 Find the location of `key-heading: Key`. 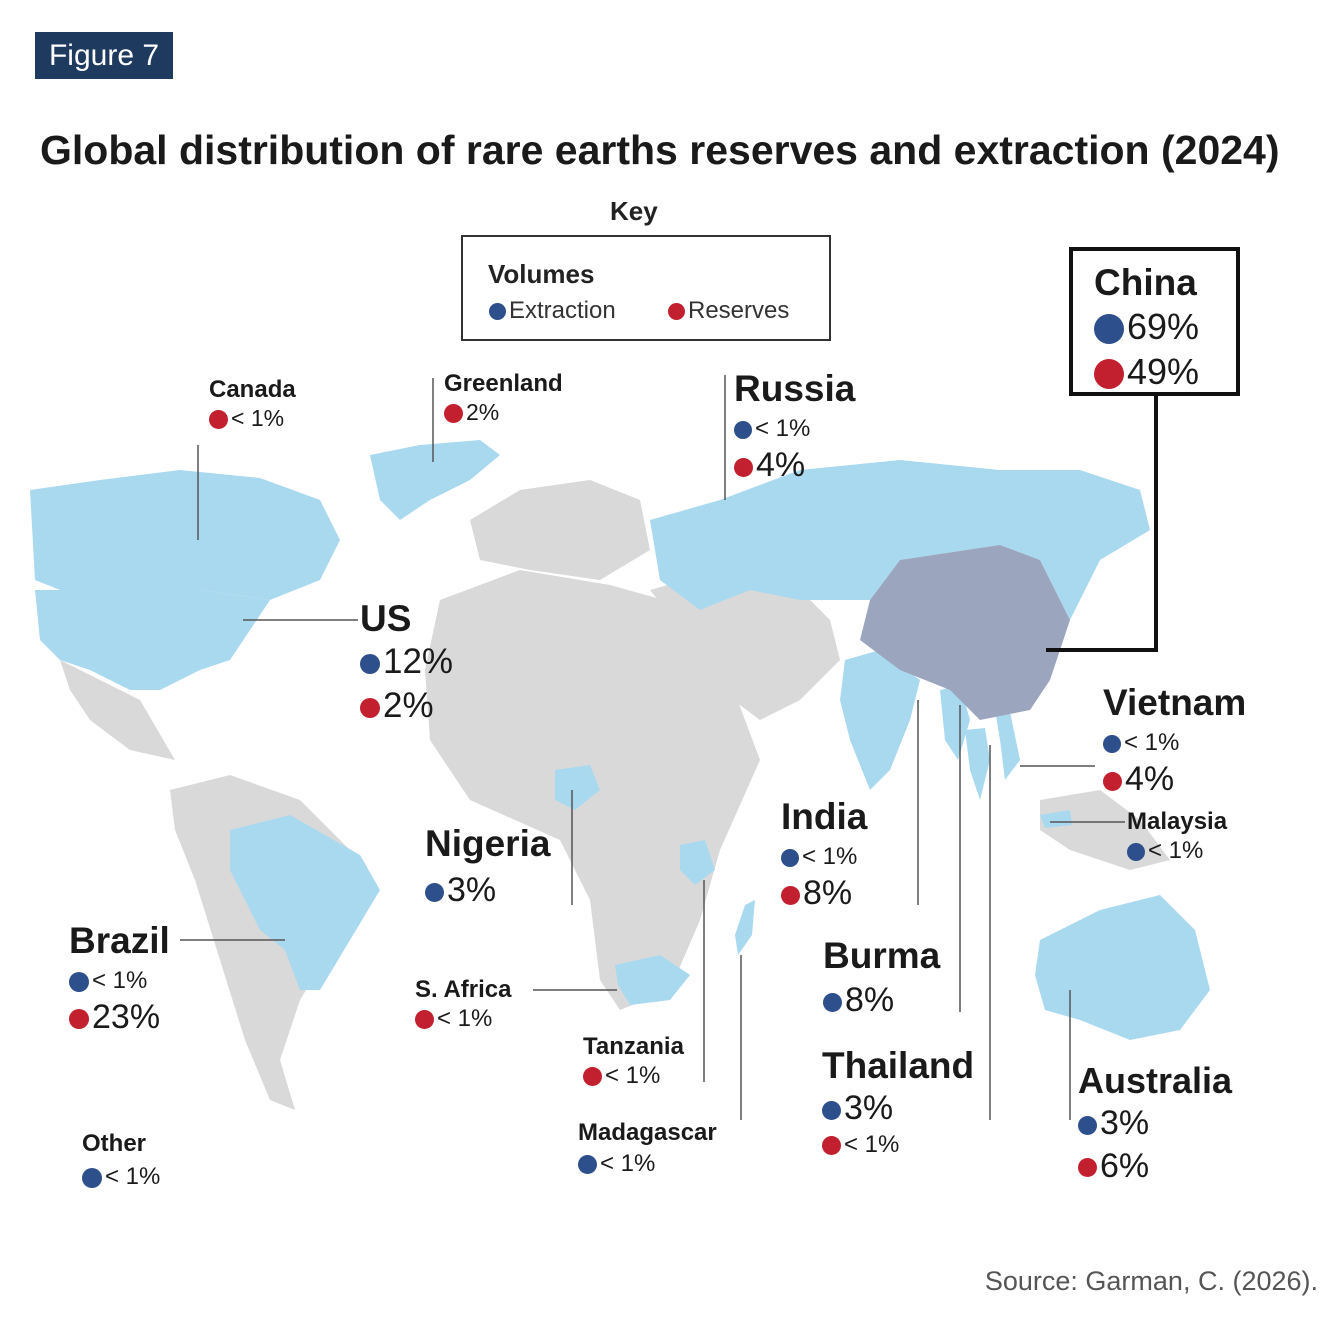

key-heading: Key is located at coordinates (634, 211).